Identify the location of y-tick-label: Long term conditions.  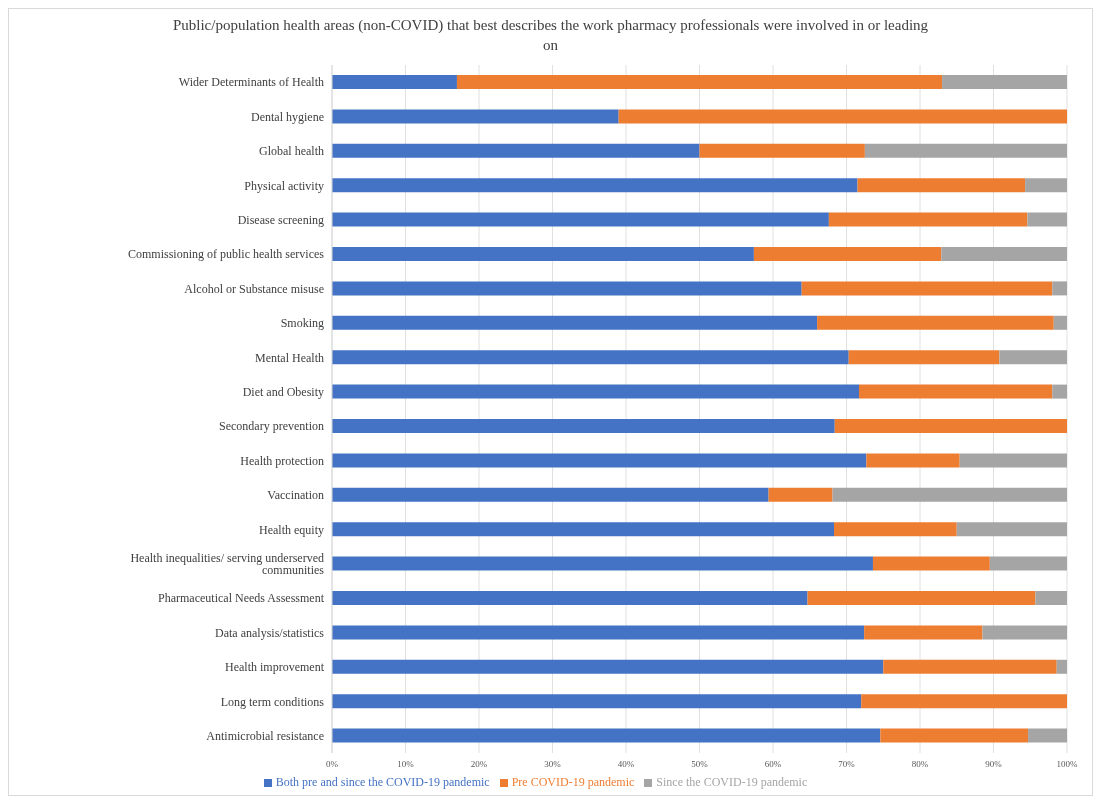
(272, 701).